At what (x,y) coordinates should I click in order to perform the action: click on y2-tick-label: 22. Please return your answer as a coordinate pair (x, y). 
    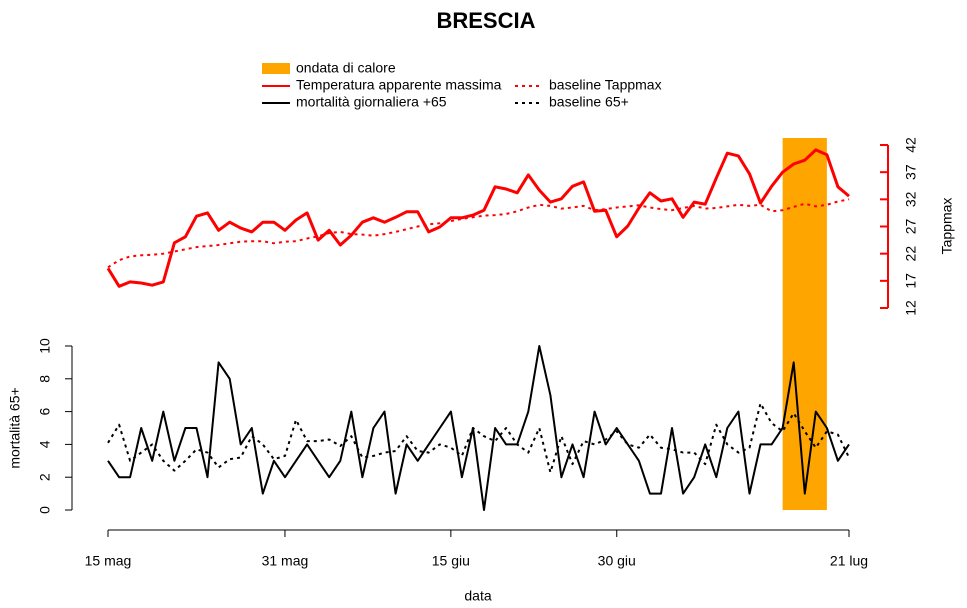
    Looking at the image, I should click on (911, 254).